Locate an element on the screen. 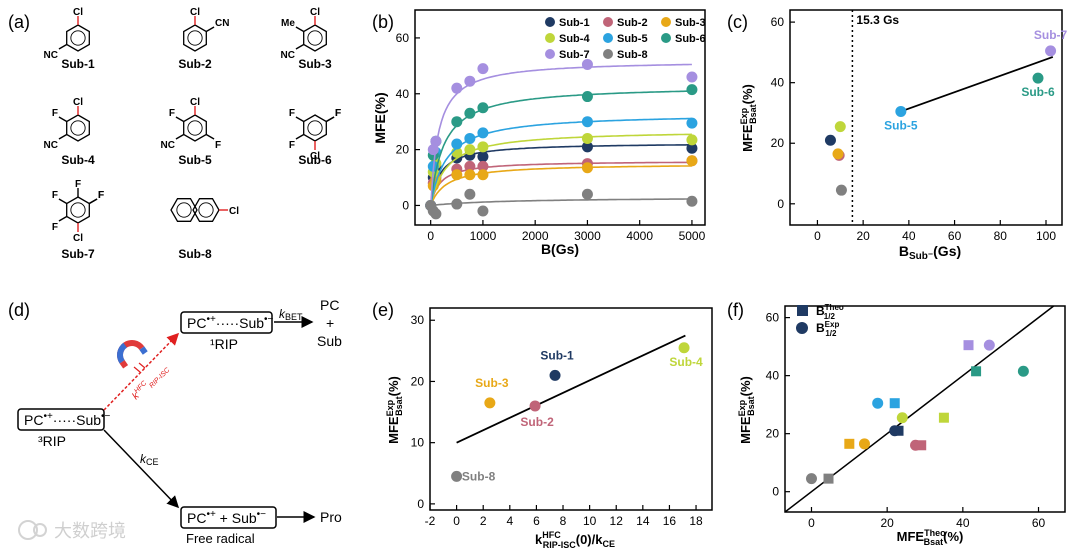 This screenshot has width=1080, height=553. chart-e-xtick-label: 8 is located at coordinates (563, 521).